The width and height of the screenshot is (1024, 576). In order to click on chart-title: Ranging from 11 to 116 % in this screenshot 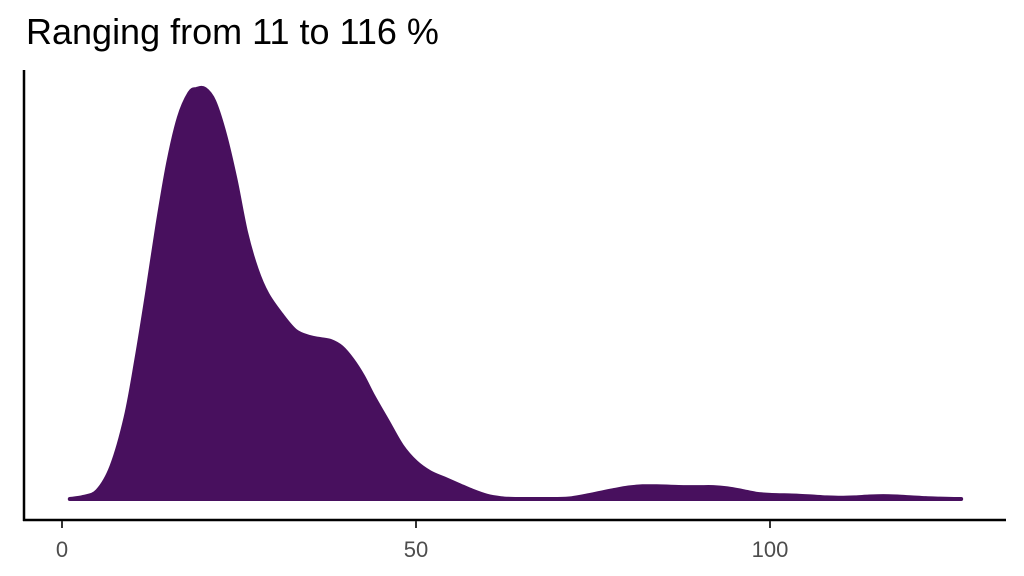, I will do `click(232, 31)`.